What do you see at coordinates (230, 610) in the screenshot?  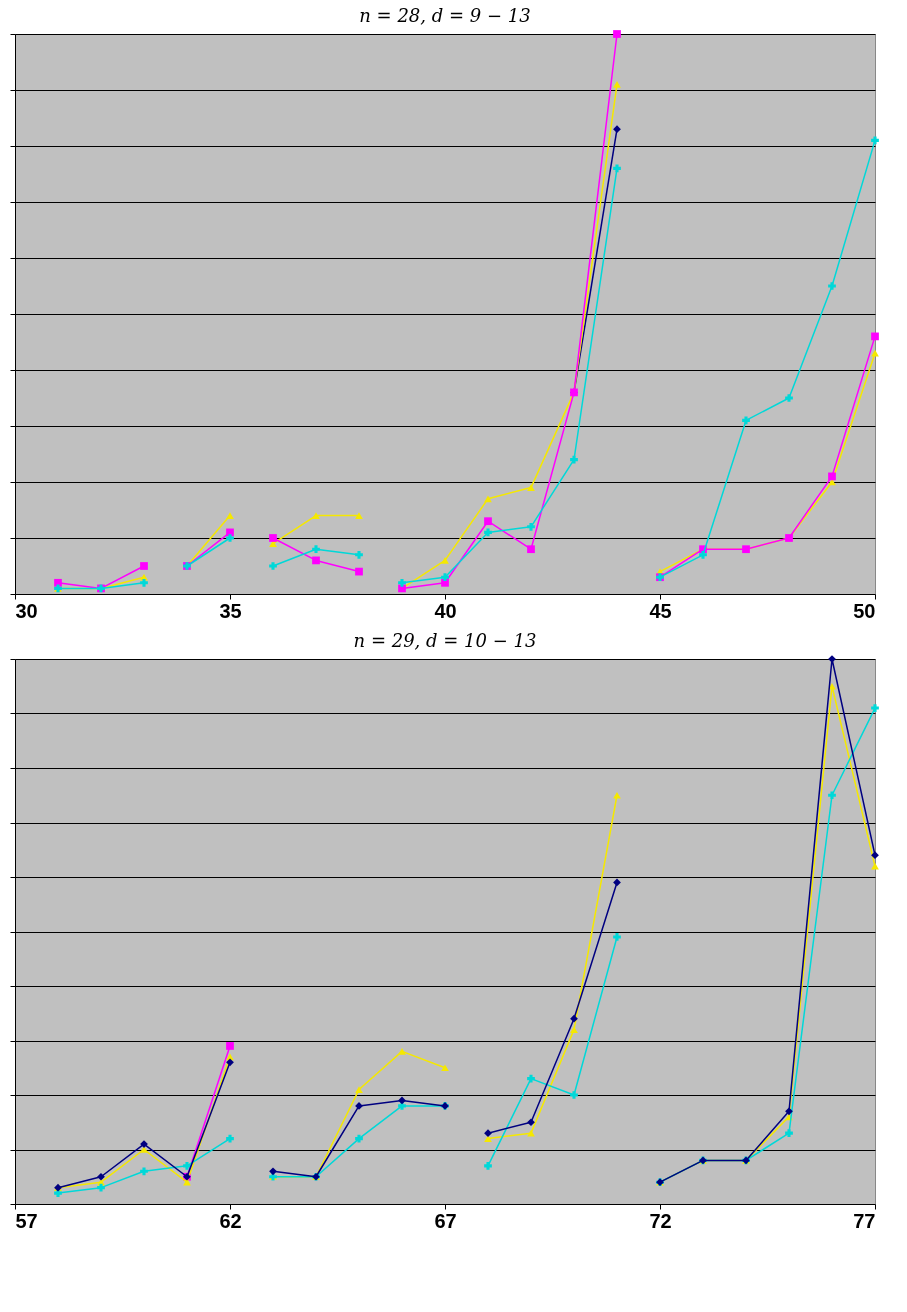 I see `x-tick-label: 35` at bounding box center [230, 610].